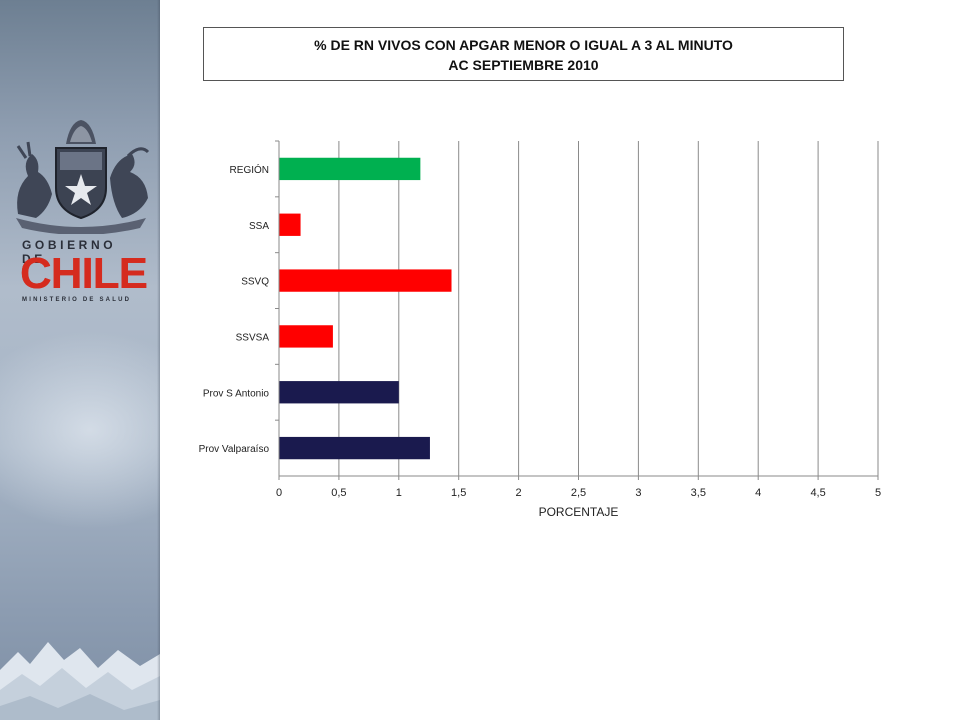 The height and width of the screenshot is (720, 960). What do you see at coordinates (279, 493) in the screenshot?
I see `x-tick-label: 0` at bounding box center [279, 493].